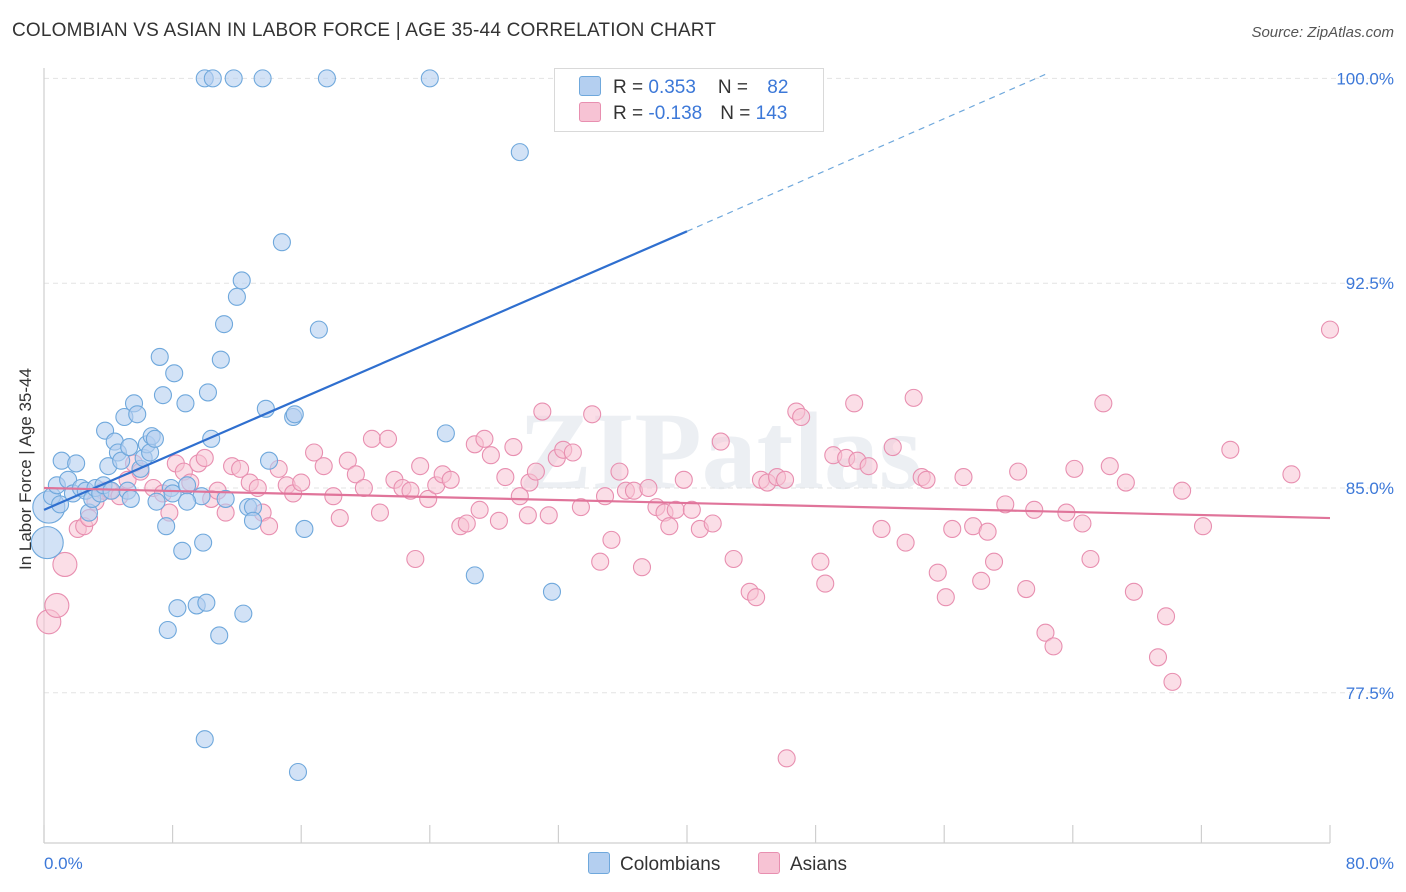  I want to click on legend-row-colombians: R = 0.353 N = 82, so click(683, 88).